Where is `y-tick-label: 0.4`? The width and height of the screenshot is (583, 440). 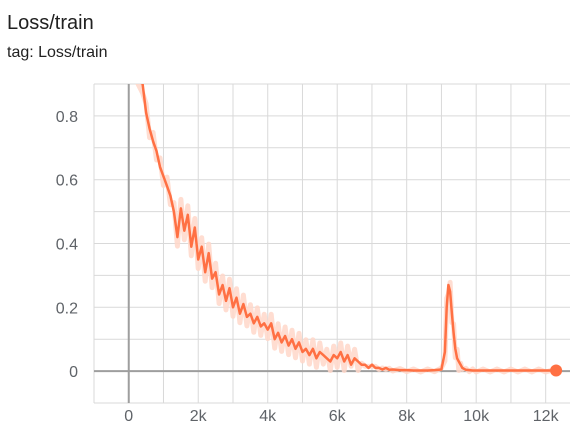 y-tick-label: 0.4 is located at coordinates (67, 245).